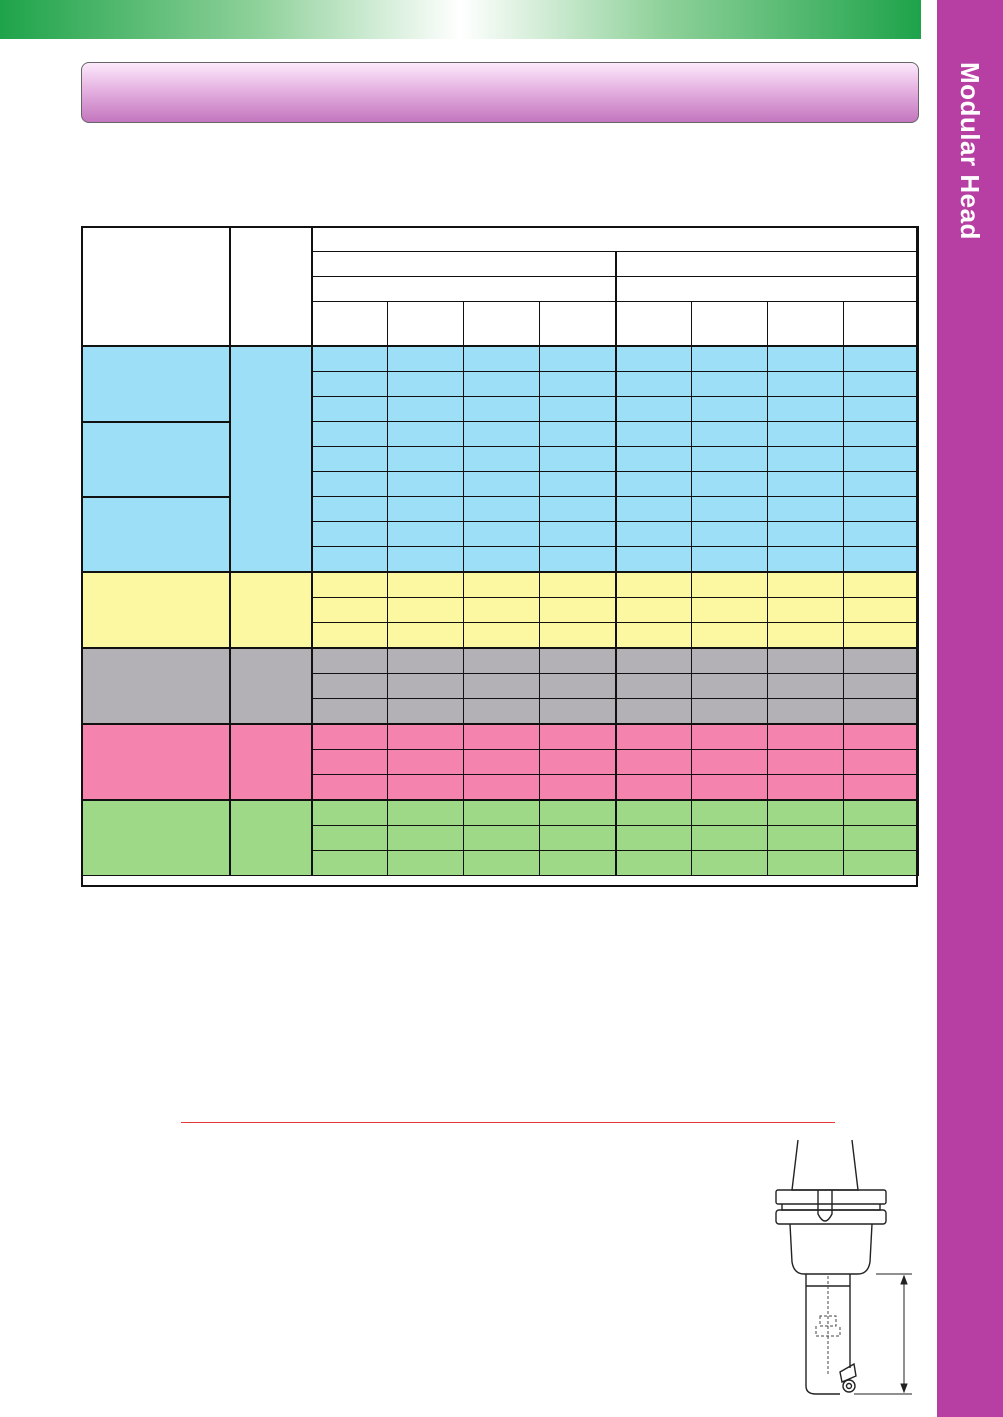 The width and height of the screenshot is (1003, 1417). I want to click on title-bar, so click(500, 92).